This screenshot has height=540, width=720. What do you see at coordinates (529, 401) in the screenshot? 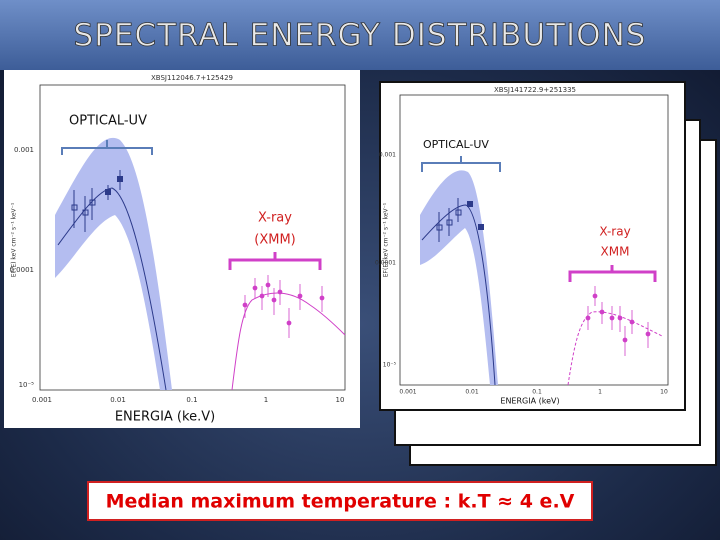
I see `x-axis-label: ENERGIA (keV)` at bounding box center [529, 401].